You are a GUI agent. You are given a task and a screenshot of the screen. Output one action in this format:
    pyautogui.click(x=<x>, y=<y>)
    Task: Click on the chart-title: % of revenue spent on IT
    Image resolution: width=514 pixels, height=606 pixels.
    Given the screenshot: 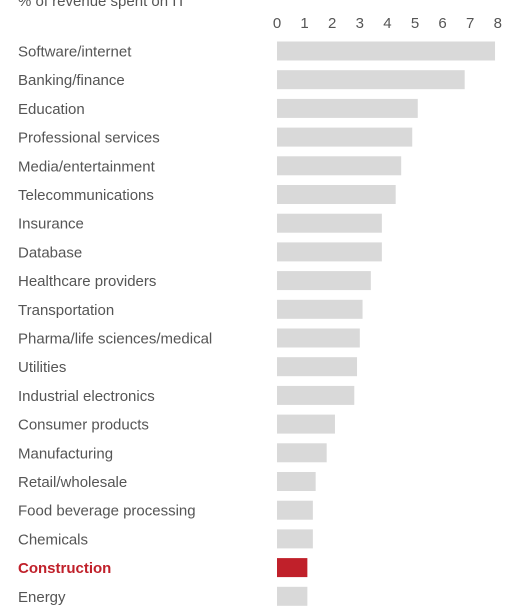 What is the action you would take?
    pyautogui.click(x=102, y=5)
    